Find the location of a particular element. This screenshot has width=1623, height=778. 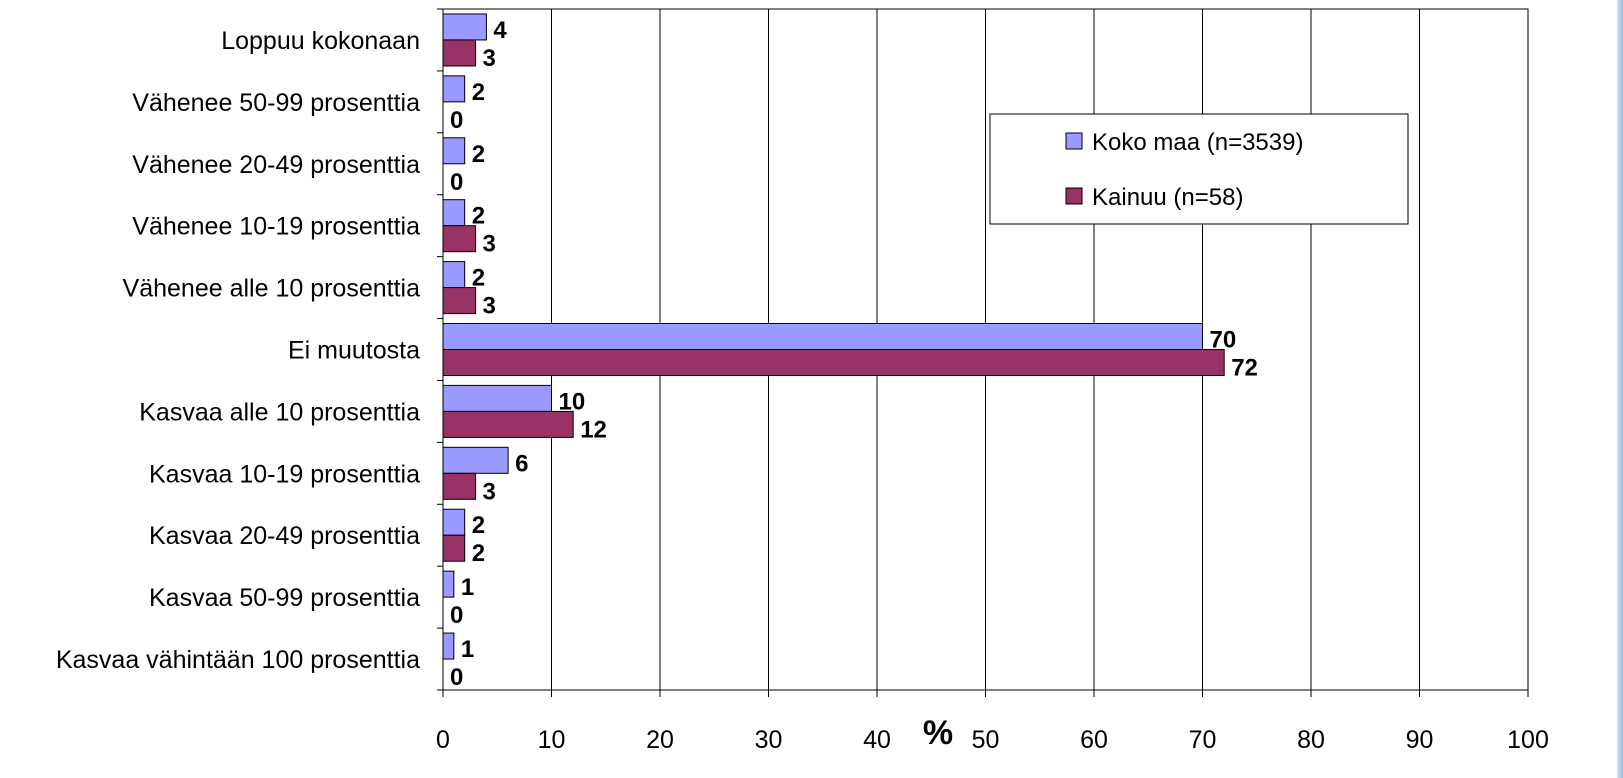

legend-label: Koko maa (n=3539) is located at coordinates (1197, 142).